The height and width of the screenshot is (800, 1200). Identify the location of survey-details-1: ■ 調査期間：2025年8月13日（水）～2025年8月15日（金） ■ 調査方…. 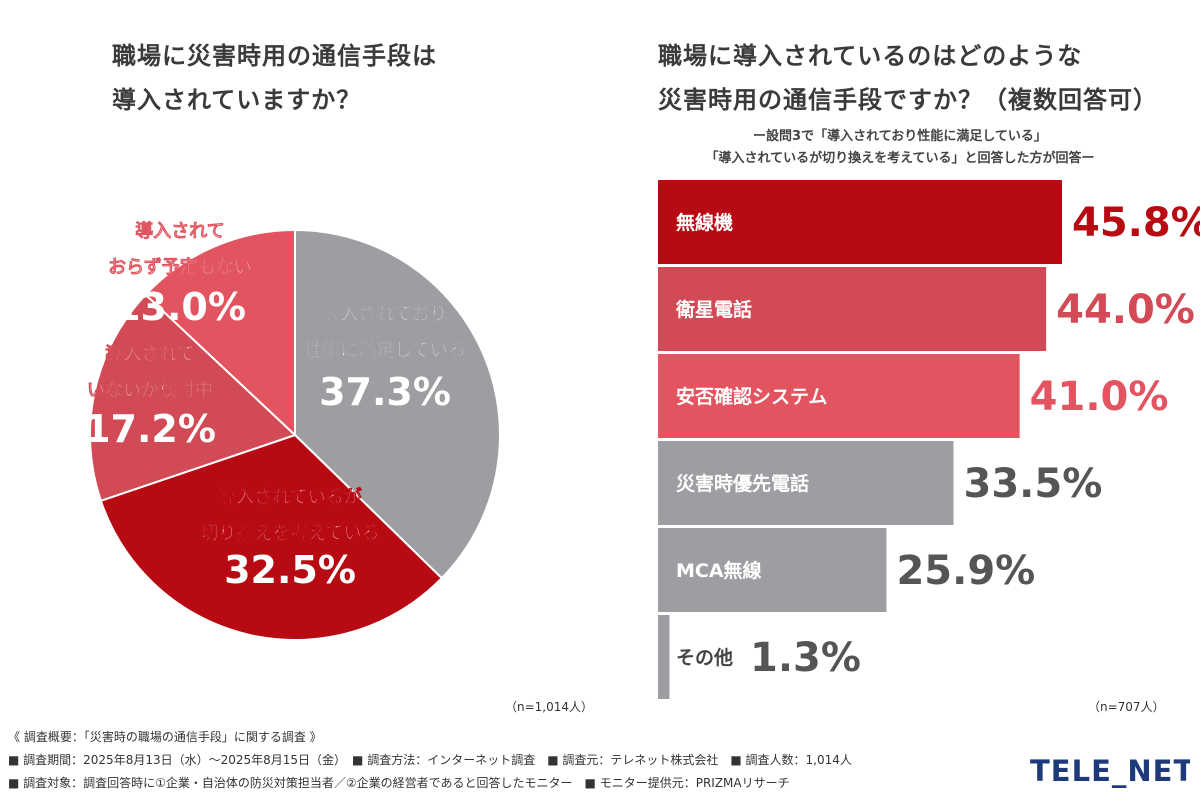
(430, 760).